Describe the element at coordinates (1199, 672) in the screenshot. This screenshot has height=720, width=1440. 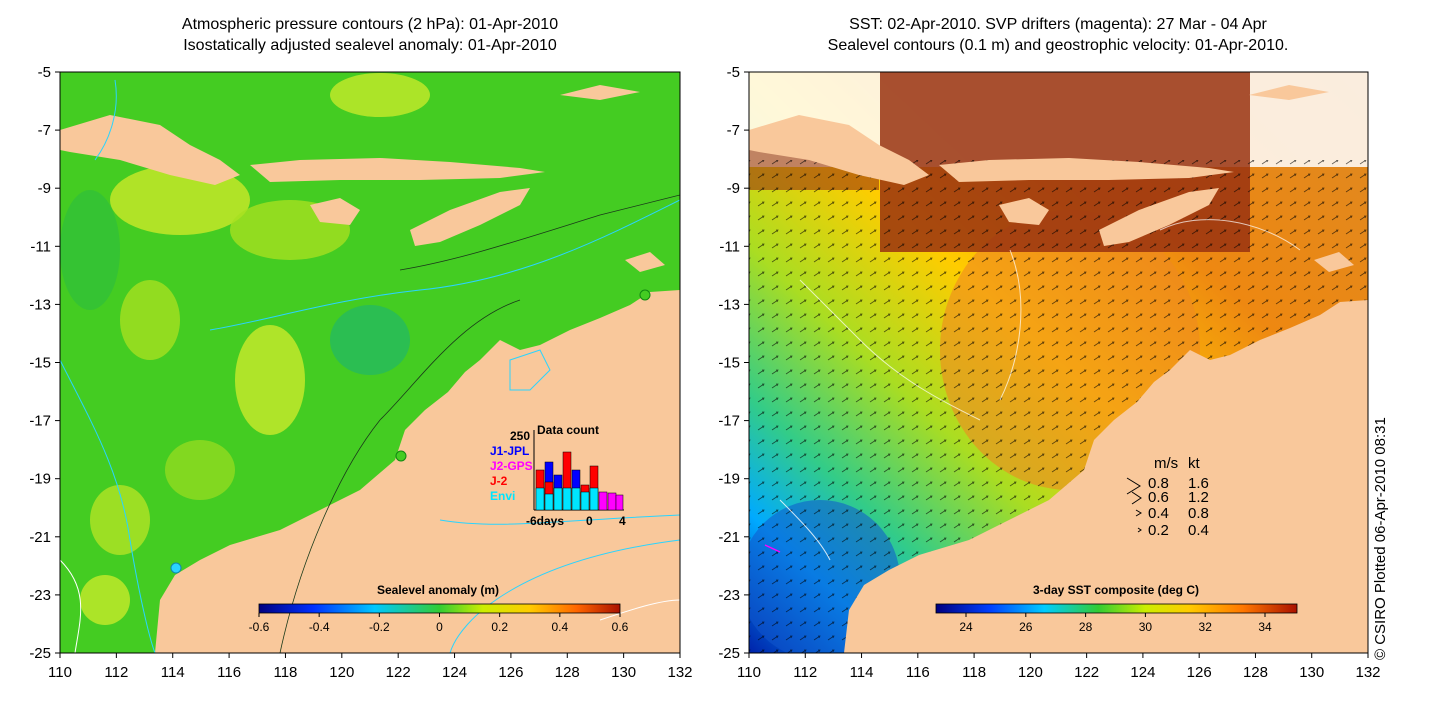
I see `right-x-tick-label: 126` at that location.